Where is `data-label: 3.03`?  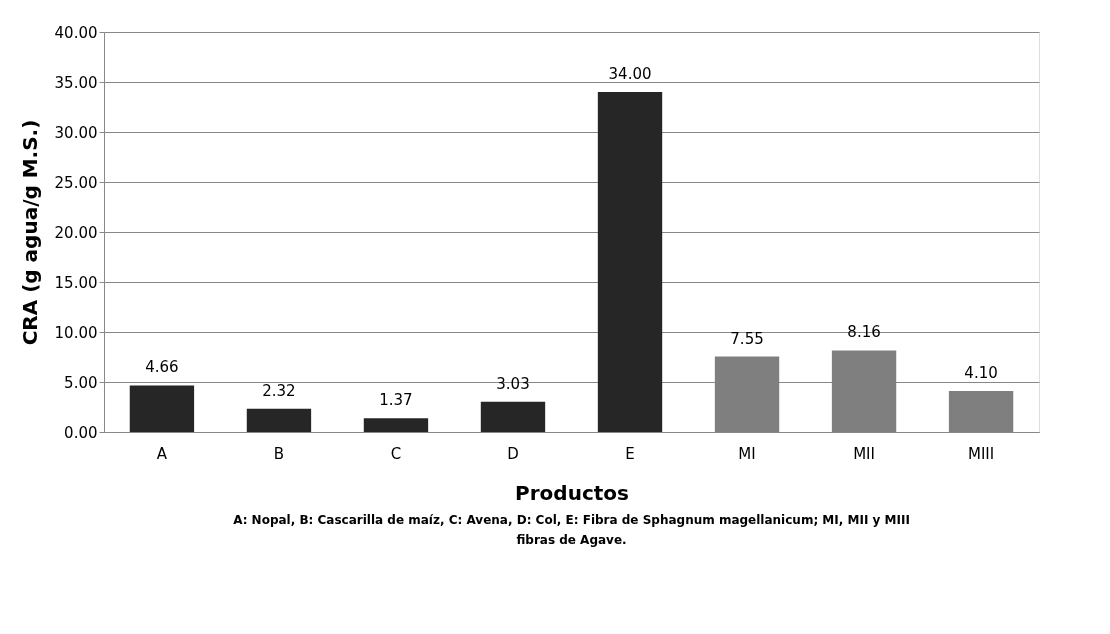 data-label: 3.03 is located at coordinates (513, 383).